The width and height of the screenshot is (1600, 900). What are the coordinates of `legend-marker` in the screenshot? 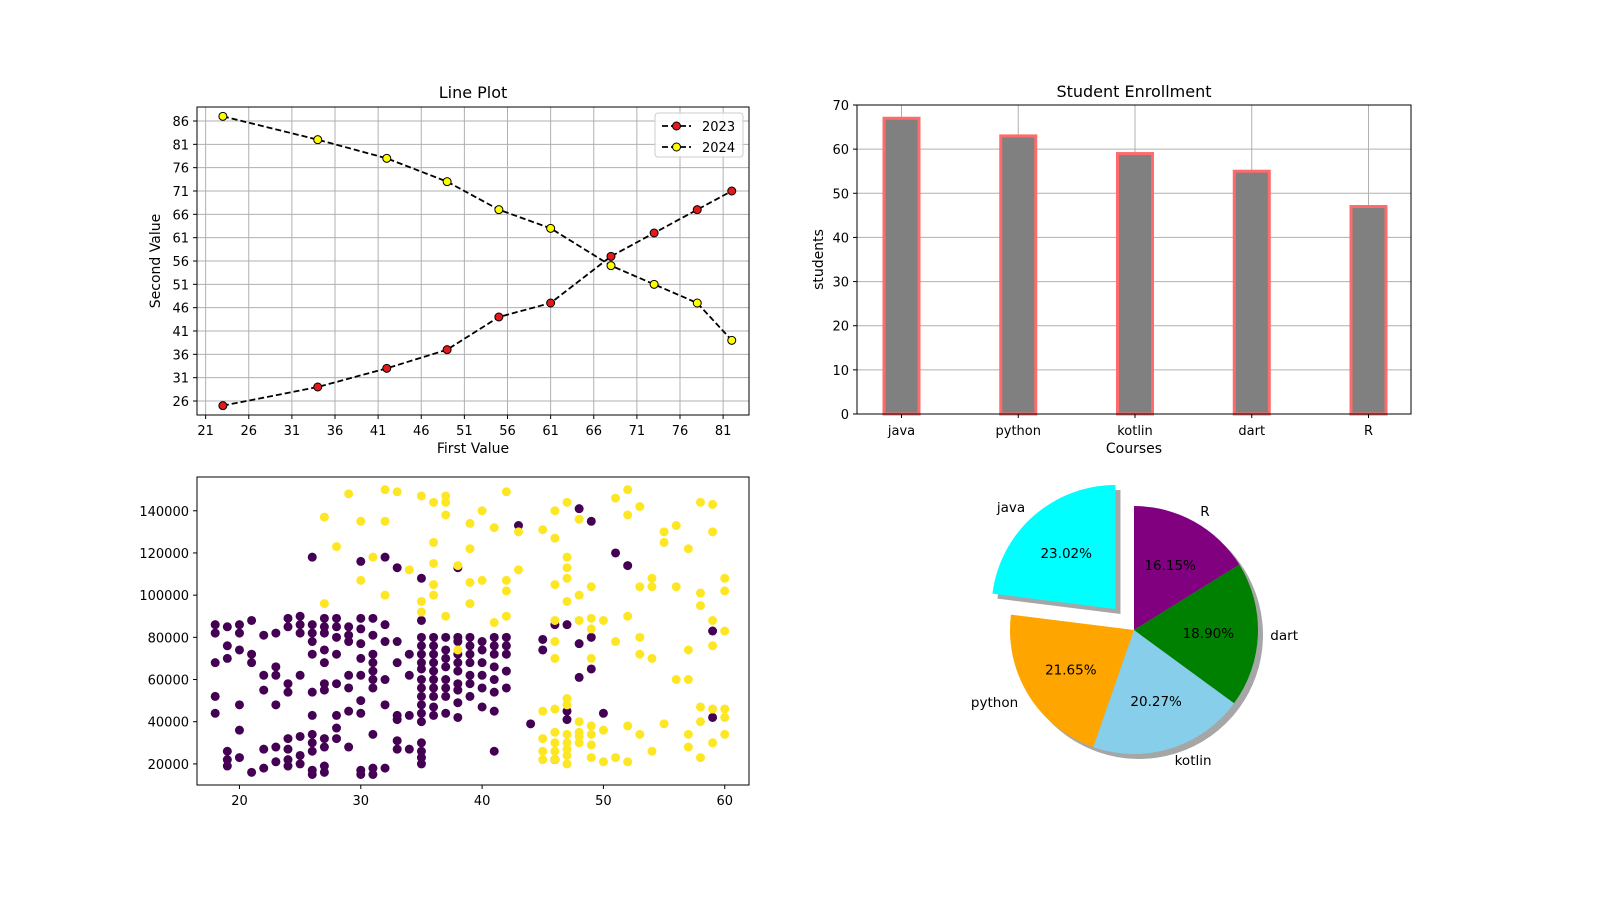 It's located at (676, 126).